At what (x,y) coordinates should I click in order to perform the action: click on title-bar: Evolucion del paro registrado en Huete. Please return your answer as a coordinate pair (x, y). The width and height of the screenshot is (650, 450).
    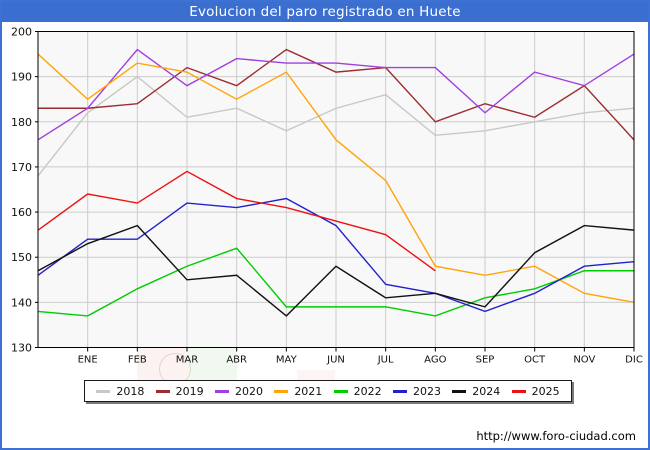
    Looking at the image, I should click on (325, 12).